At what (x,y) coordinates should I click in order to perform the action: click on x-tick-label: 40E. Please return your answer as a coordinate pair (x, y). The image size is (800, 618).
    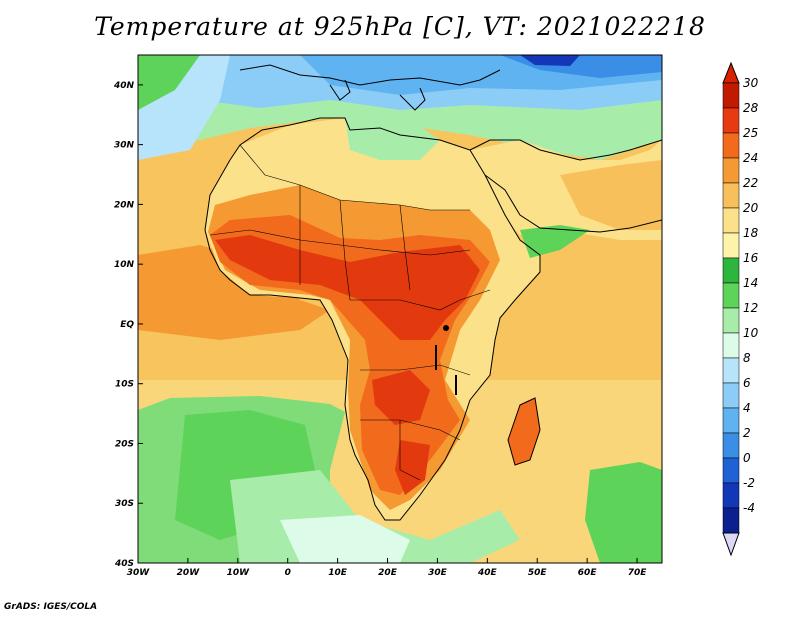
    Looking at the image, I should click on (487, 573).